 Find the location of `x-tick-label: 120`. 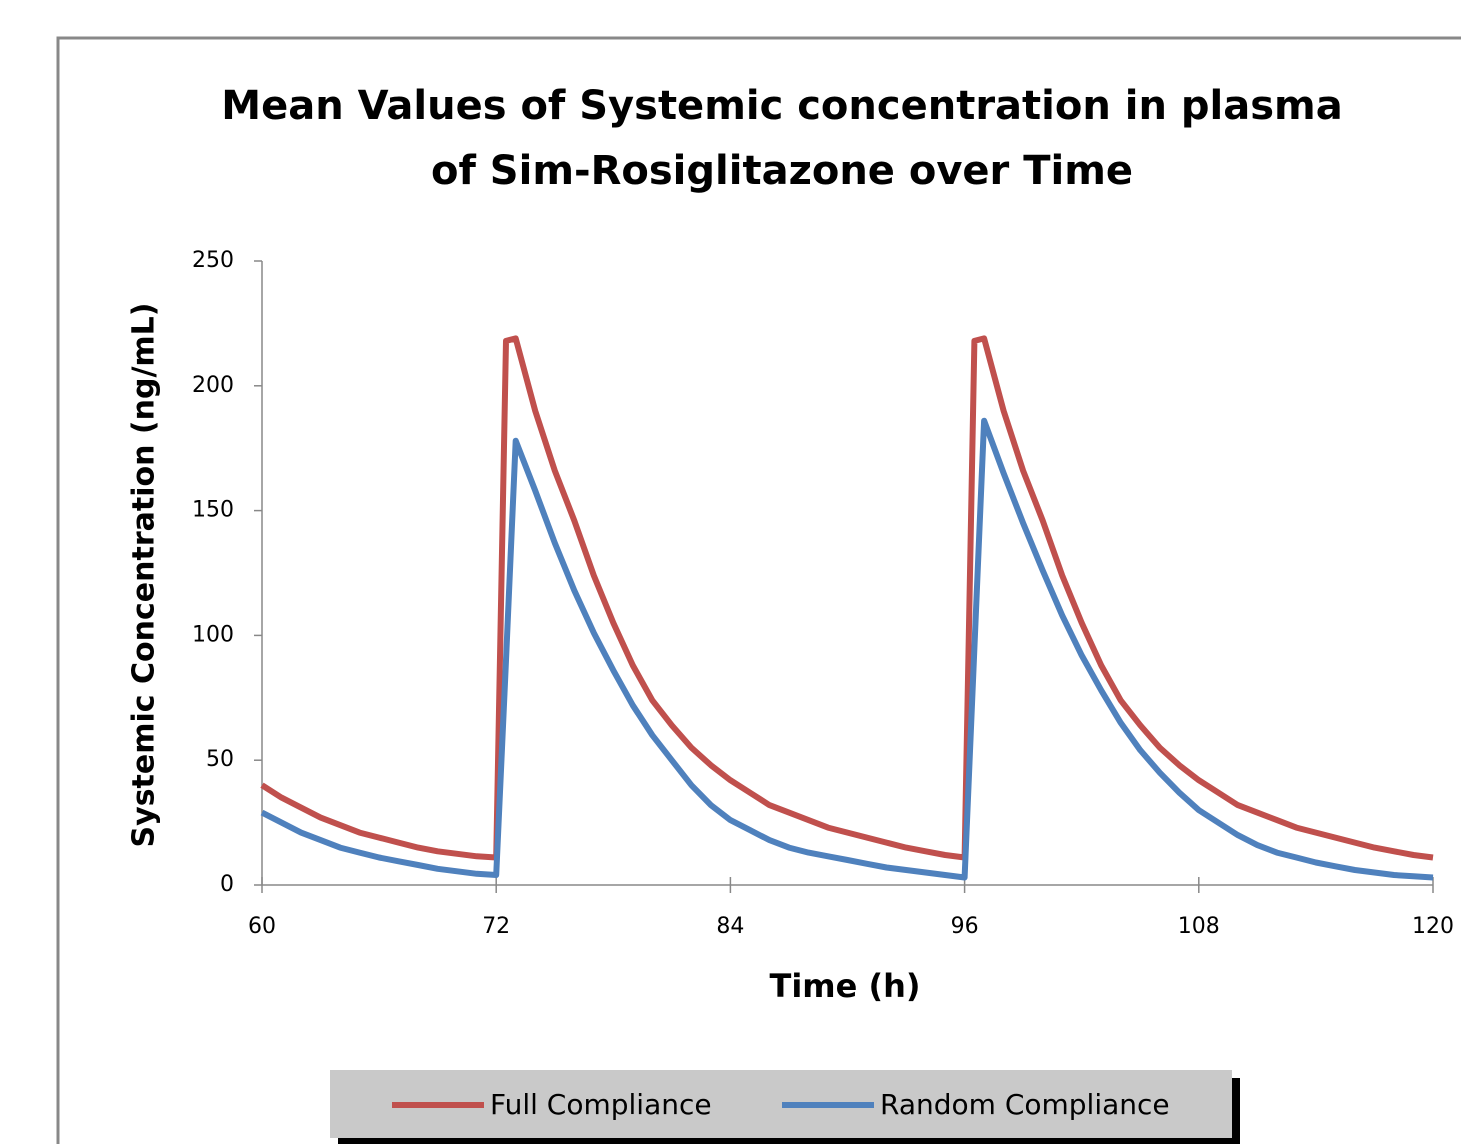

x-tick-label: 120 is located at coordinates (1433, 926).